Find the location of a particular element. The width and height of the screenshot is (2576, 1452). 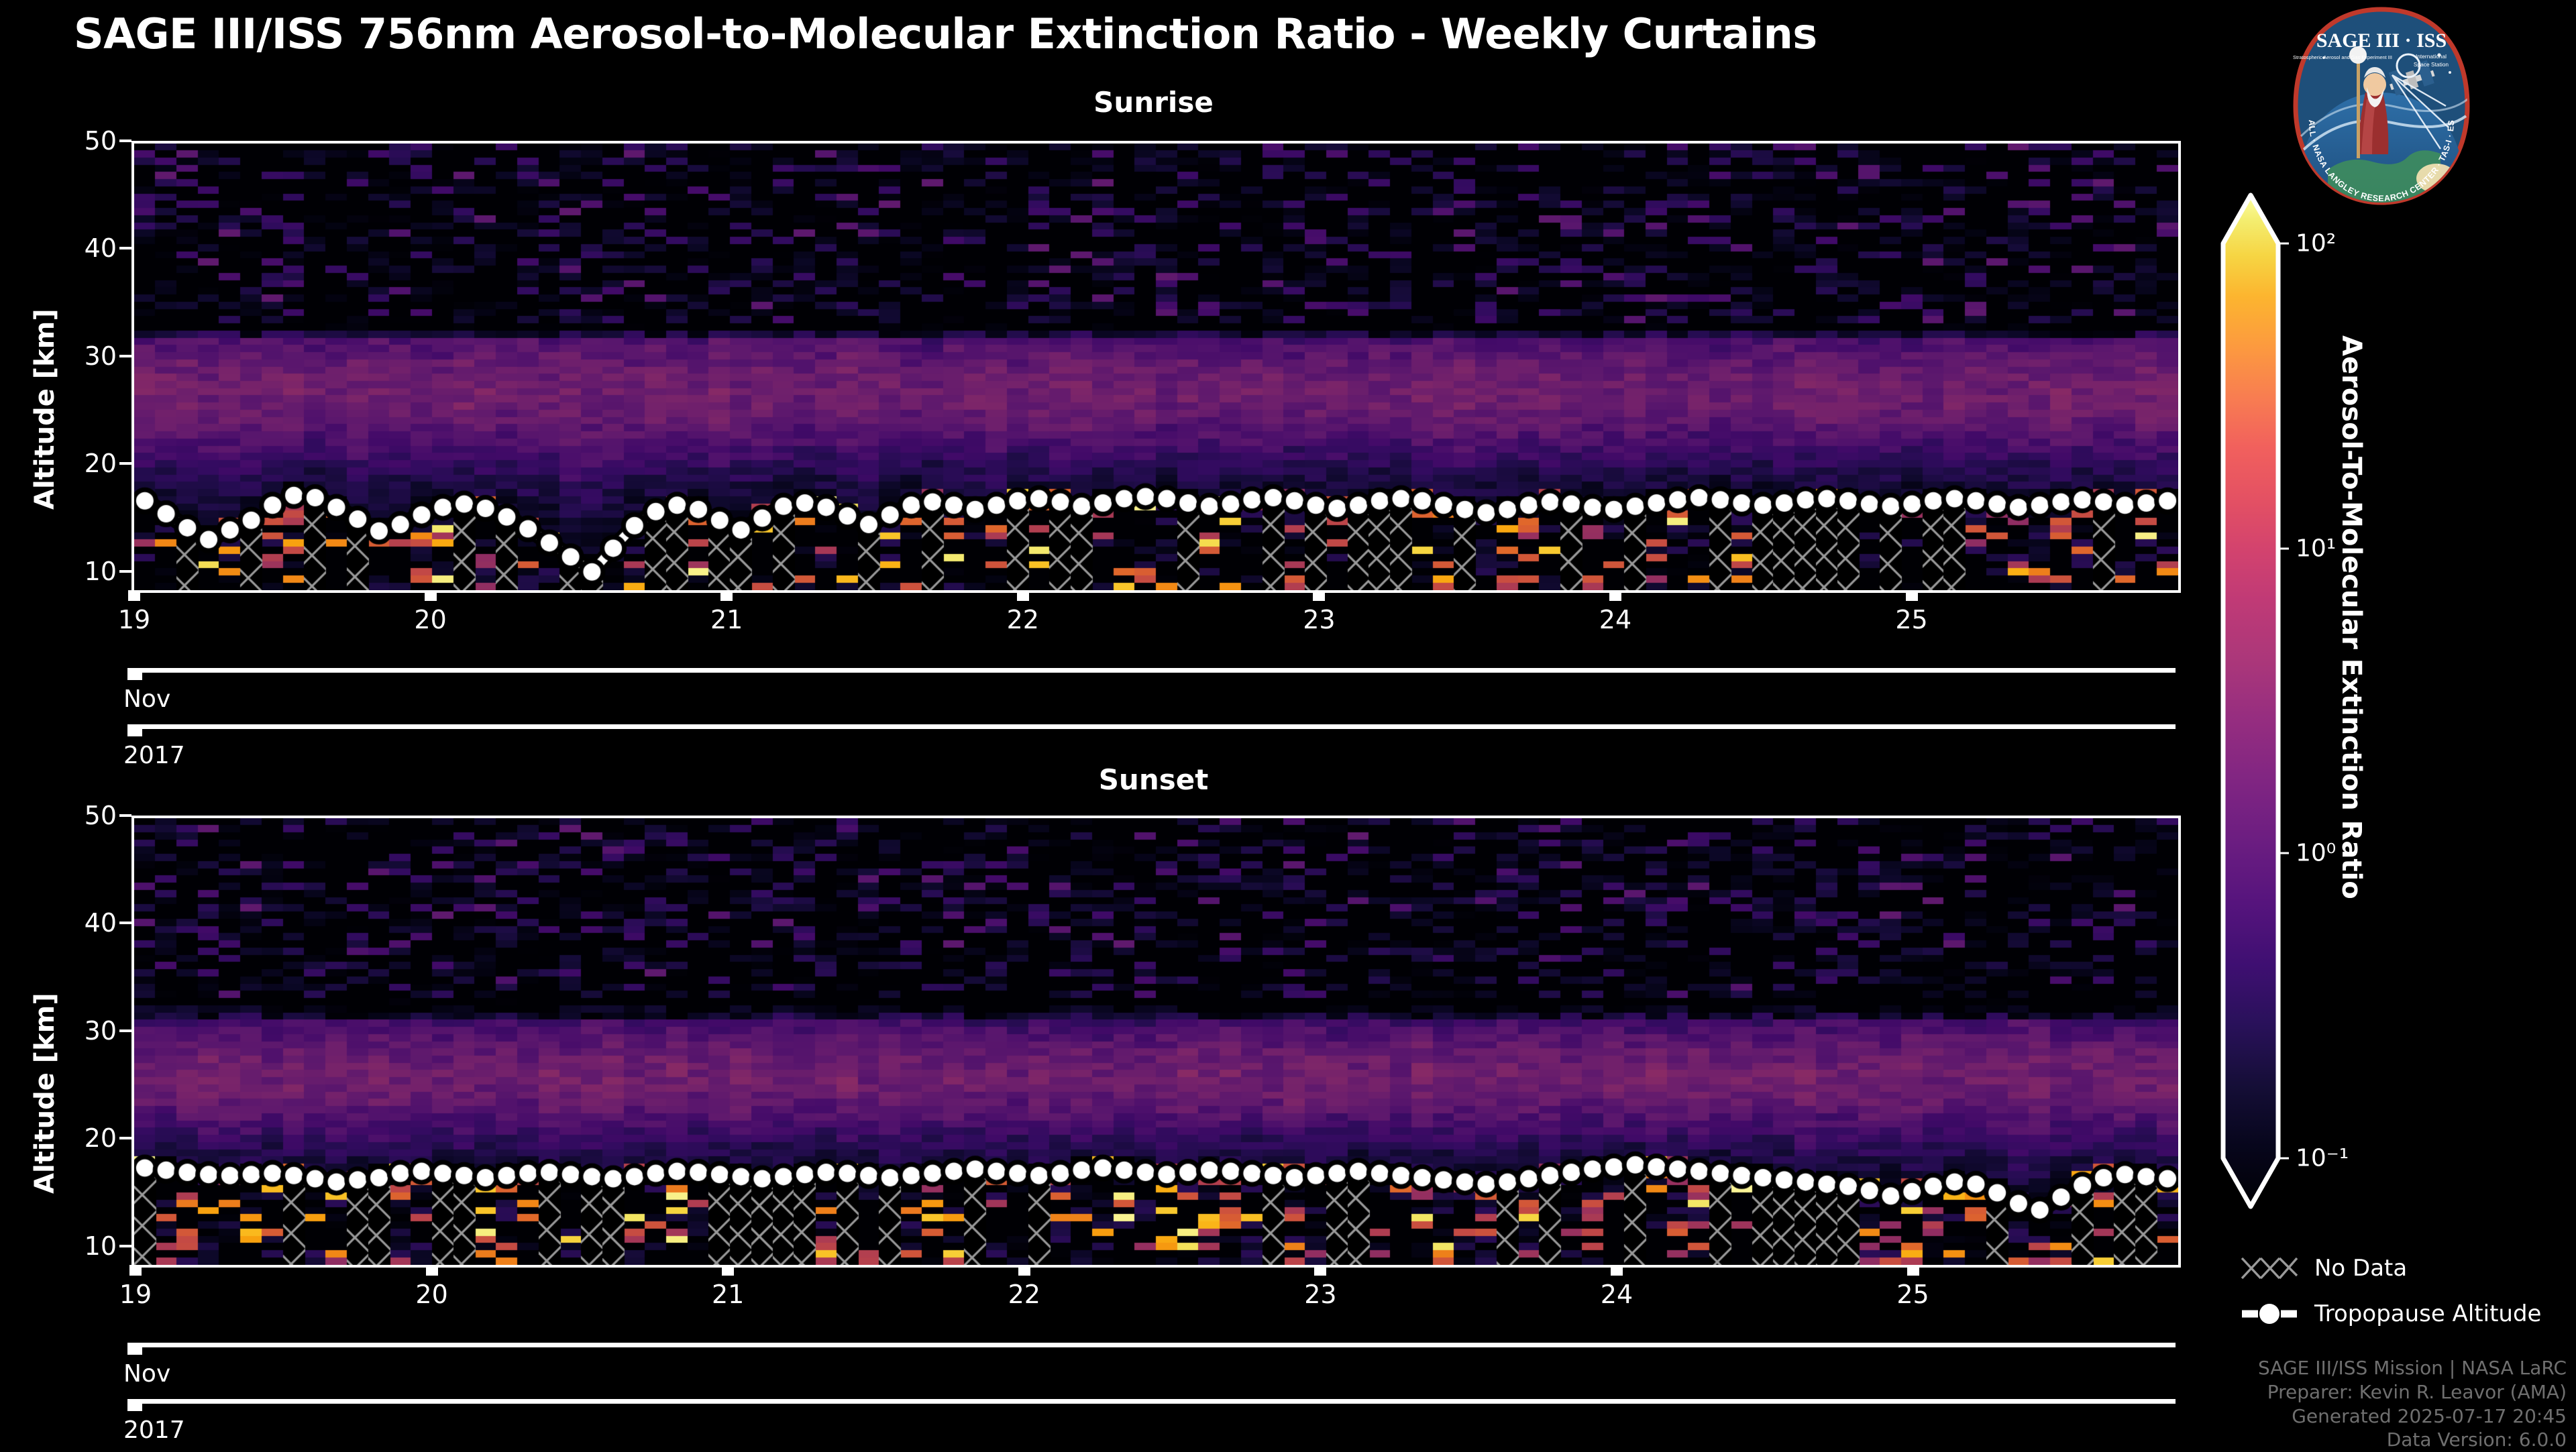

legend-label-no-data: No Data is located at coordinates (2361, 1268).